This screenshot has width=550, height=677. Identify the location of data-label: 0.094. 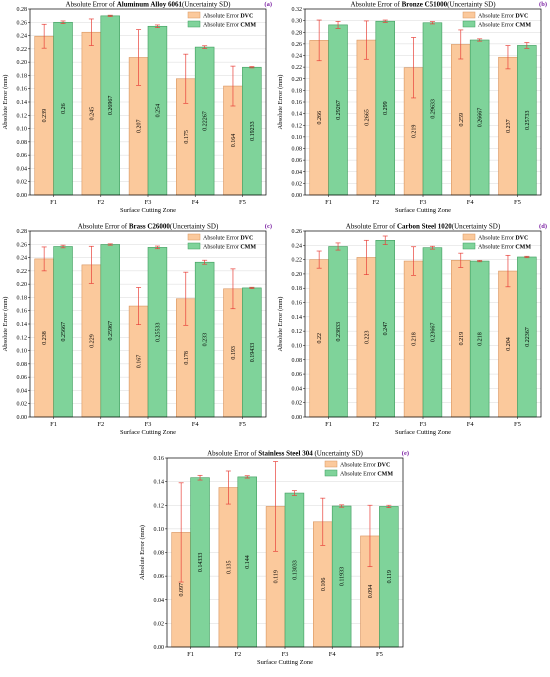
(371, 592).